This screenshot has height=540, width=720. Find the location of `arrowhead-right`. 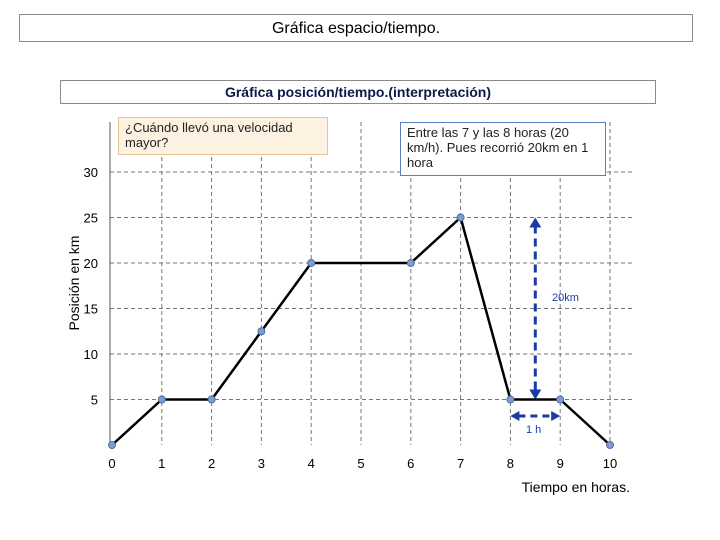

arrowhead-right is located at coordinates (556, 416).